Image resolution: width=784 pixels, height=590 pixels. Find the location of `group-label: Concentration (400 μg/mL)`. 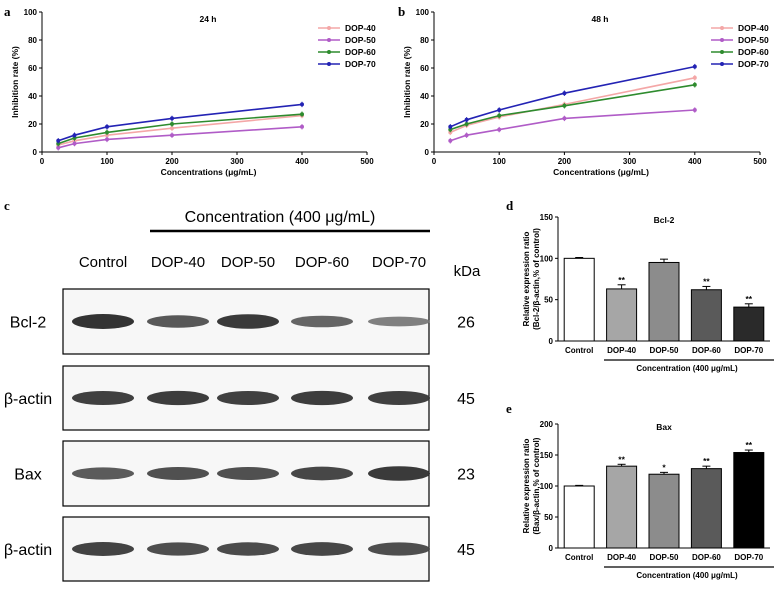

group-label: Concentration (400 μg/mL) is located at coordinates (687, 575).